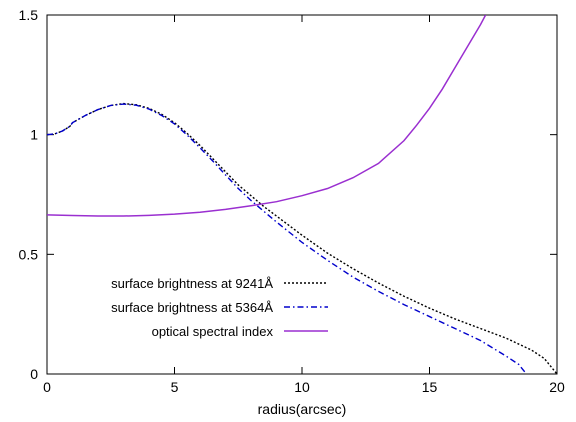 The height and width of the screenshot is (422, 576). Describe the element at coordinates (430, 387) in the screenshot. I see `x-tick-label: 15` at that location.